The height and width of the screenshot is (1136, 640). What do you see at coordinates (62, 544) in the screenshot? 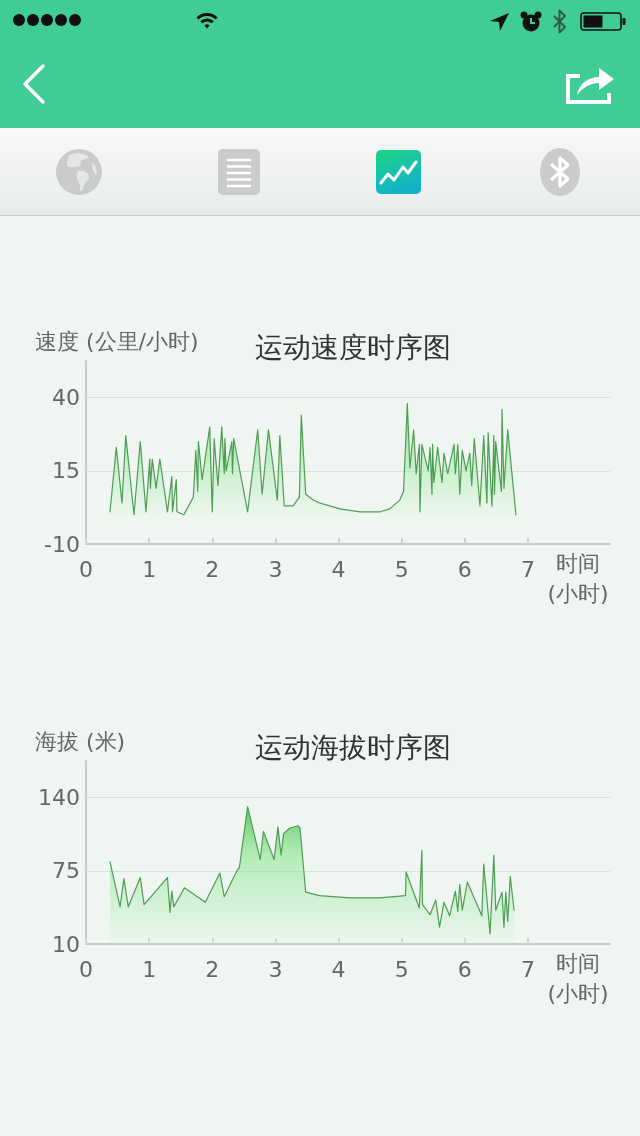
I see `y-tick-label: -10` at bounding box center [62, 544].